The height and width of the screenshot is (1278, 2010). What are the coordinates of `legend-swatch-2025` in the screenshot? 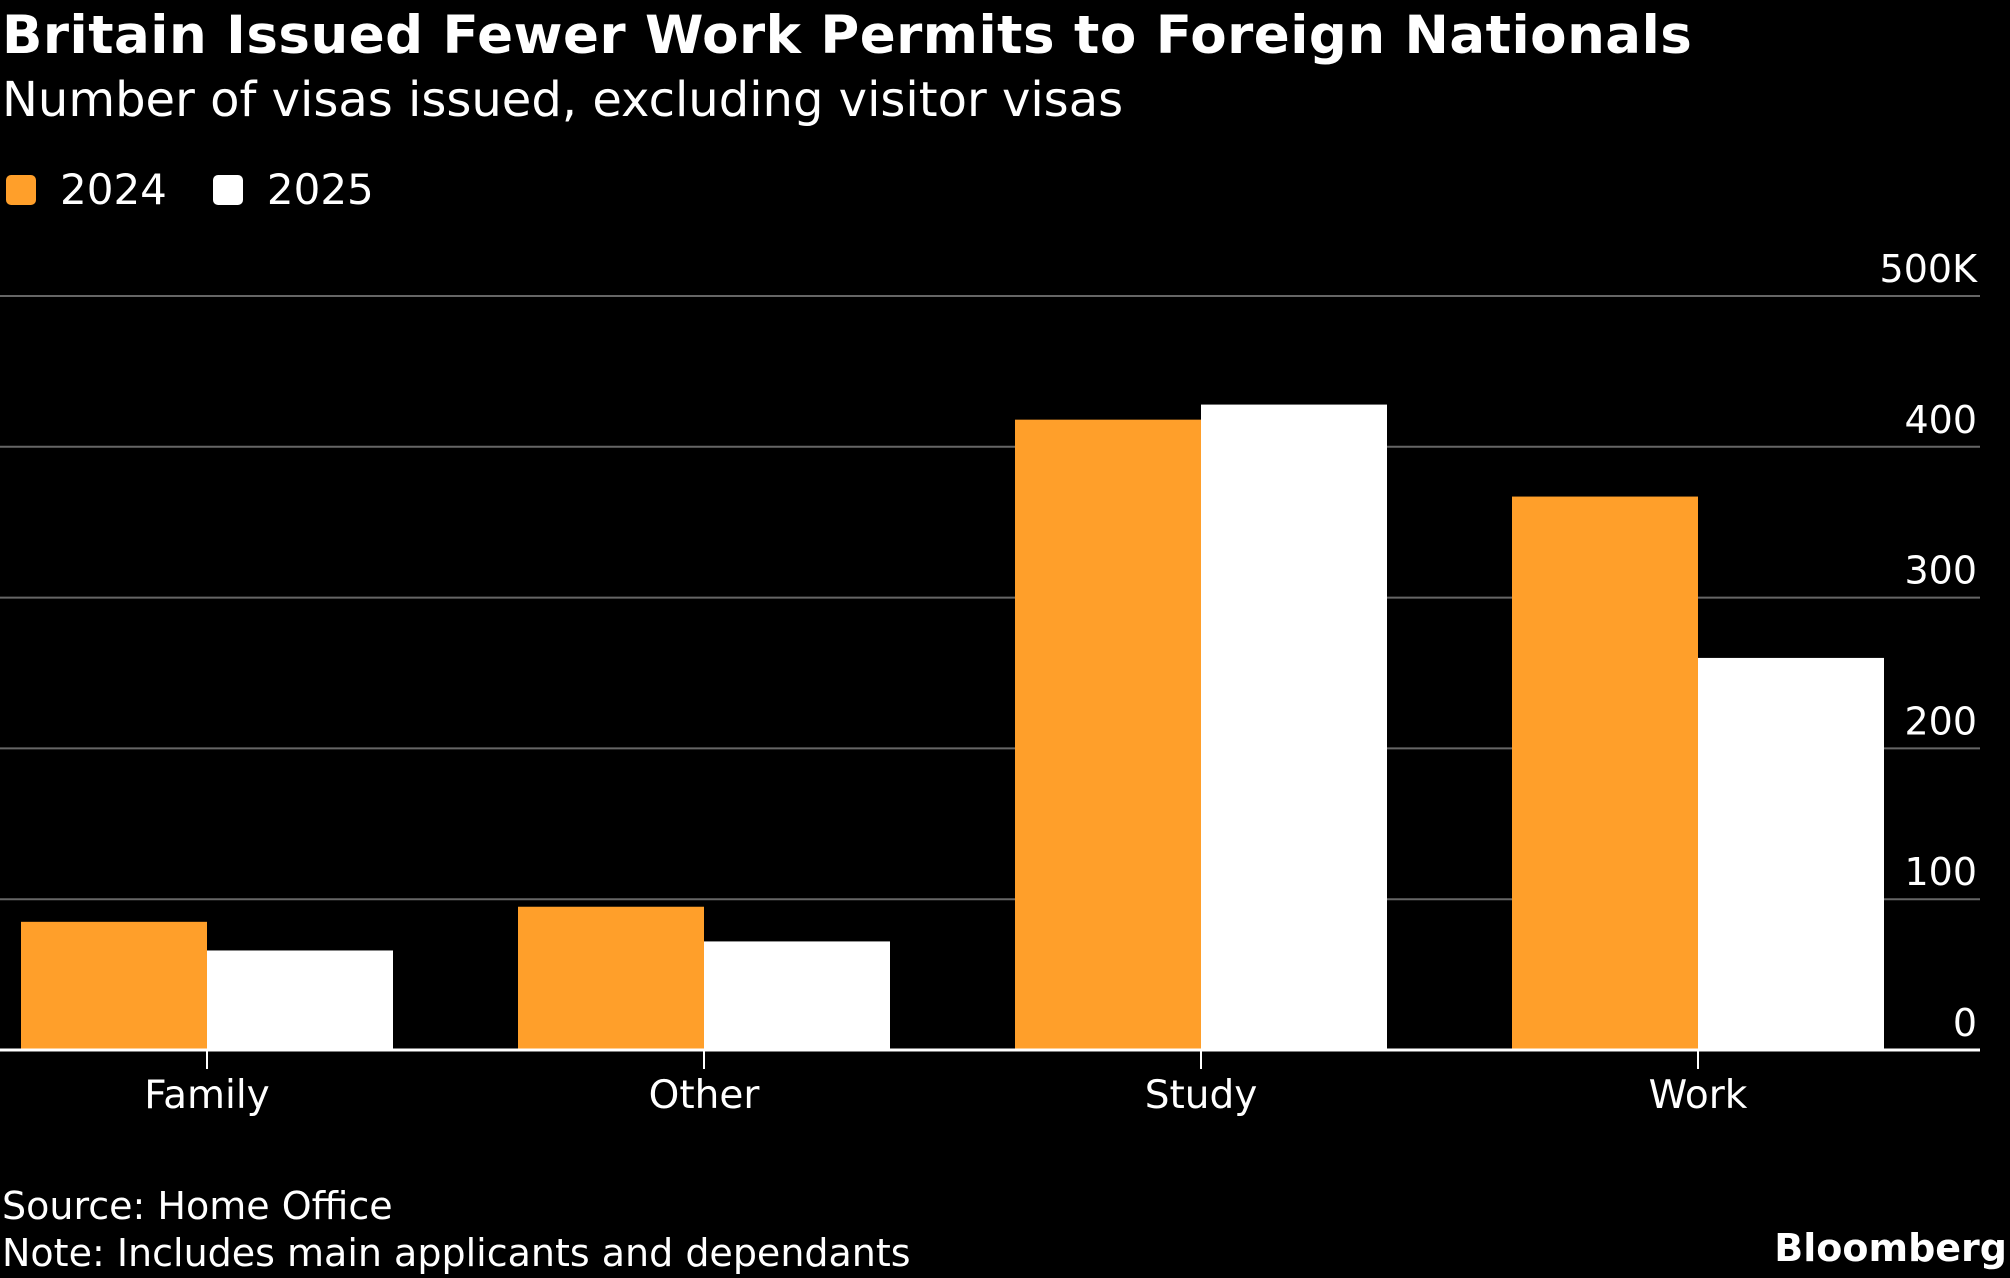 It's located at (227, 190).